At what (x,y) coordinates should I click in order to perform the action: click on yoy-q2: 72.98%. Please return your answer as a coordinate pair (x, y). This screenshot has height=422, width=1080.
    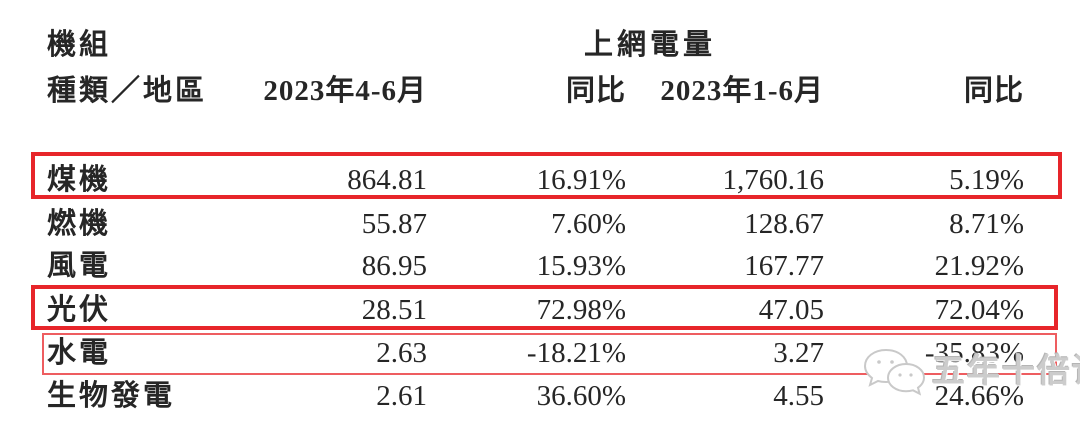
    Looking at the image, I should click on (581, 310).